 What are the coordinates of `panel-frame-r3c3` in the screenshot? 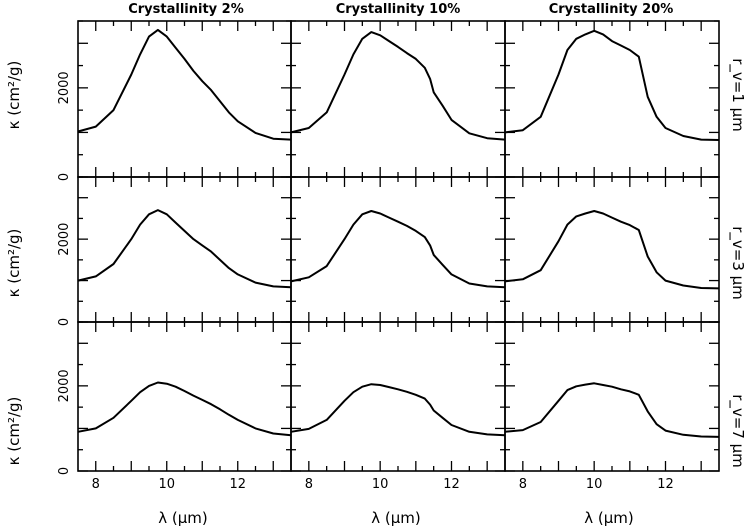 It's located at (612, 396).